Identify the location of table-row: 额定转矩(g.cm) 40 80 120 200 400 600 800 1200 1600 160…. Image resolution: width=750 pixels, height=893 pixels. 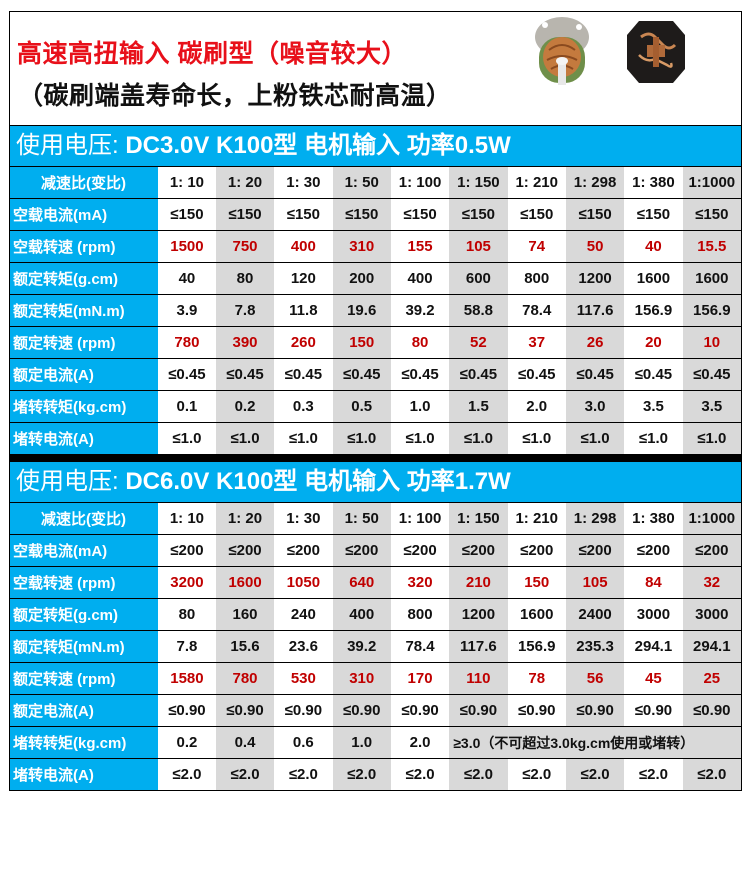
(375, 278).